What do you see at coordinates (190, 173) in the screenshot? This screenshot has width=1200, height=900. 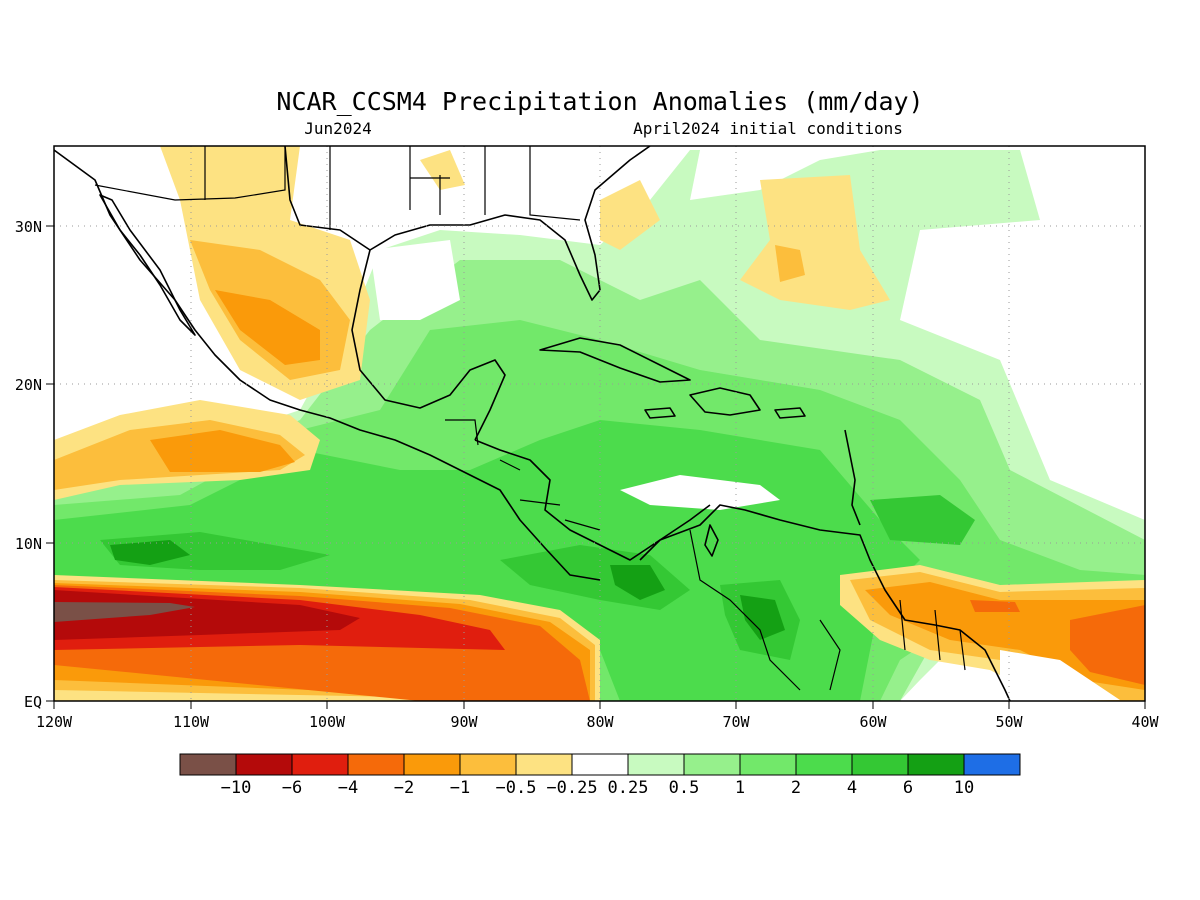 I see `border-us-mexico` at bounding box center [190, 173].